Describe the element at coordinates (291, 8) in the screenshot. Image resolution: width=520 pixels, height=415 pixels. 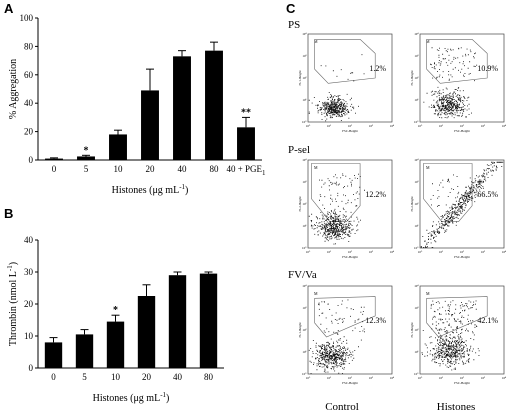
I see `panel-letter-c: C` at that location.